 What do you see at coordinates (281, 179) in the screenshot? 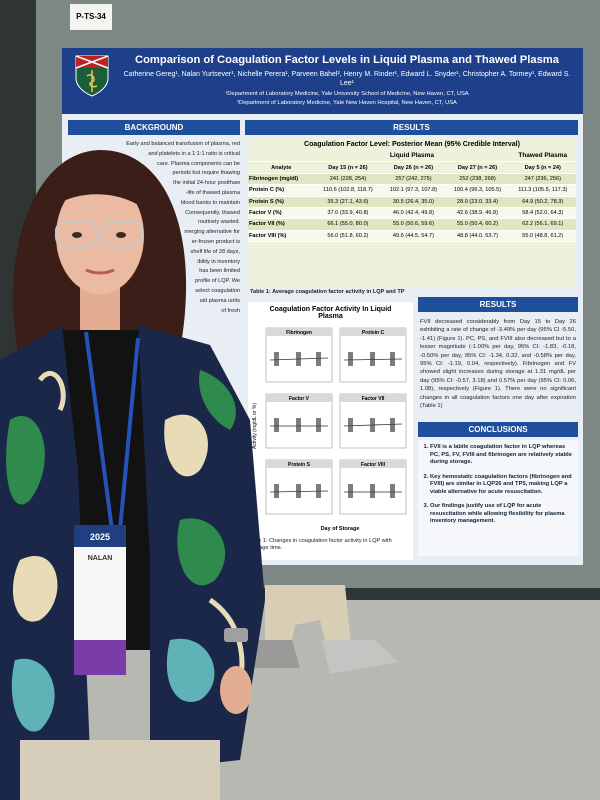
I see `table-cell: Fibrinogen (mg/dl)` at bounding box center [281, 179].